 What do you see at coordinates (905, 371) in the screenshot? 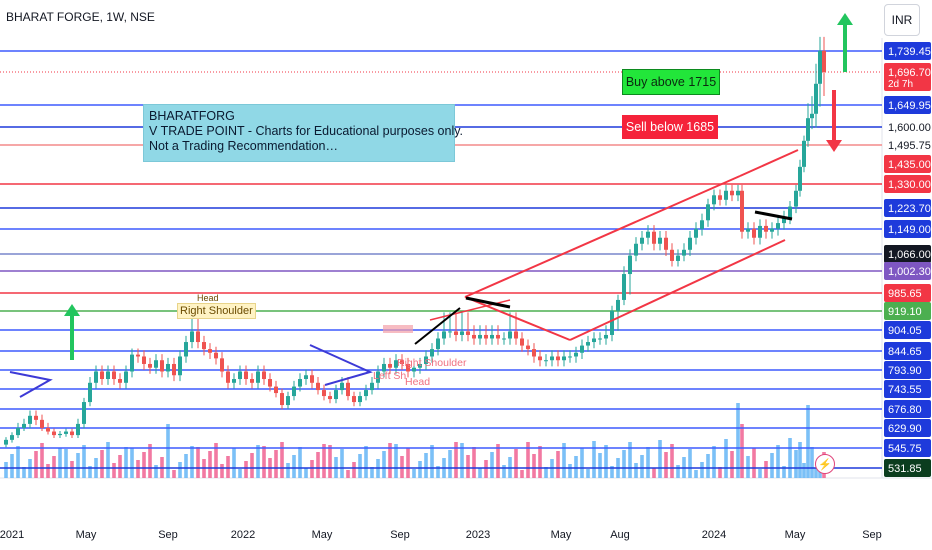
I see `price-label: 793.90` at bounding box center [905, 371].